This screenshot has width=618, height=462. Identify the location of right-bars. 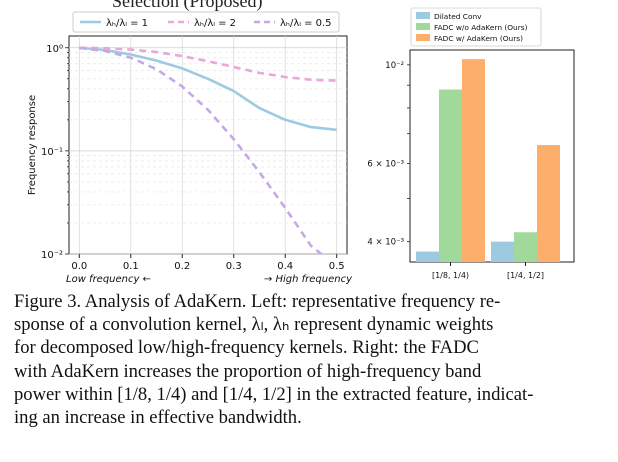
(488, 161).